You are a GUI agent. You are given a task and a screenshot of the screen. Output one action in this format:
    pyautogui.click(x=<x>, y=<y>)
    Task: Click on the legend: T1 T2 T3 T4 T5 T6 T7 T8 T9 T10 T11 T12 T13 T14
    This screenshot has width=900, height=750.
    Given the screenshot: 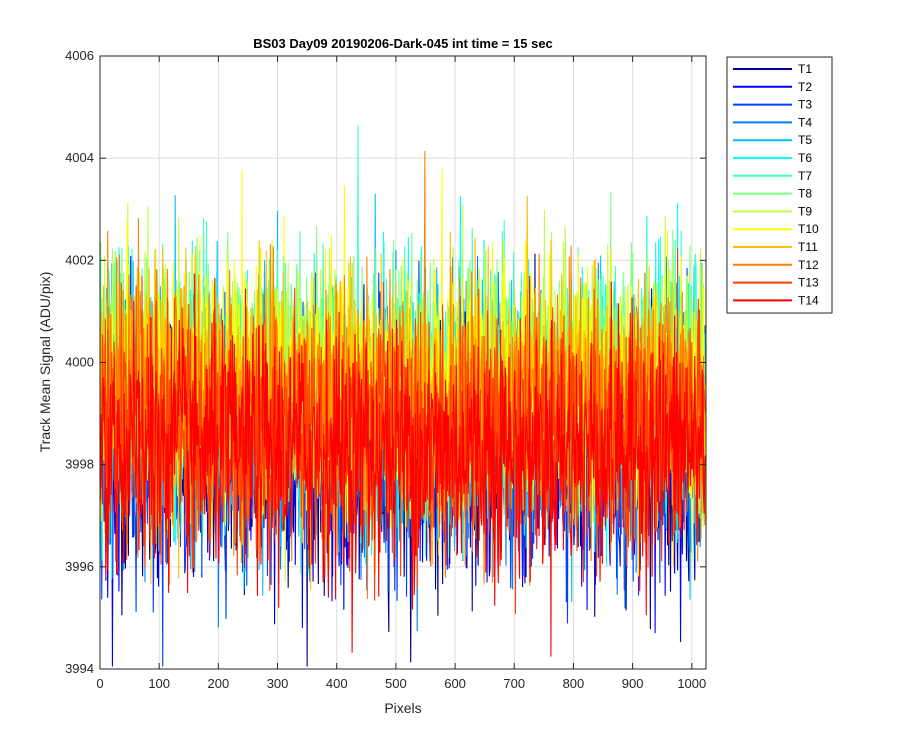 What is the action you would take?
    pyautogui.click(x=779, y=185)
    